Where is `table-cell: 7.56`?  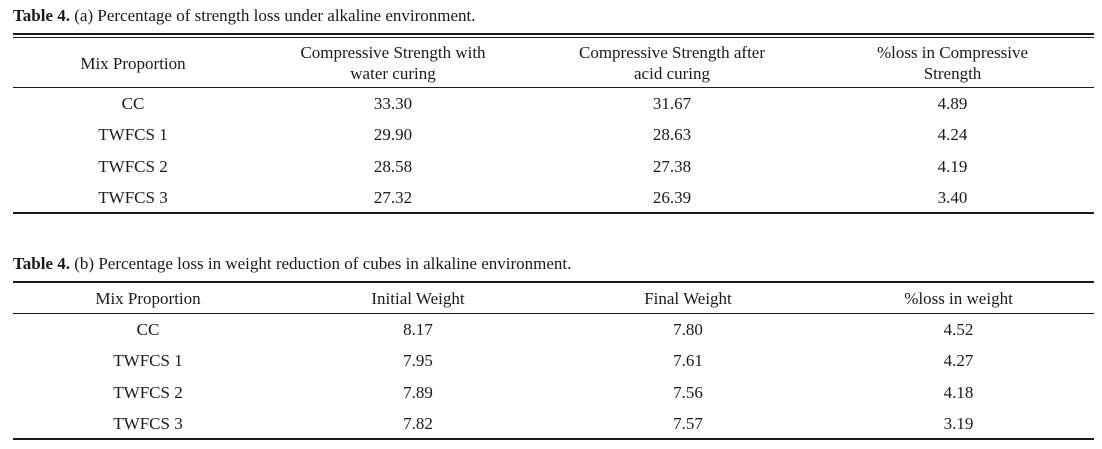 table-cell: 7.56 is located at coordinates (688, 392).